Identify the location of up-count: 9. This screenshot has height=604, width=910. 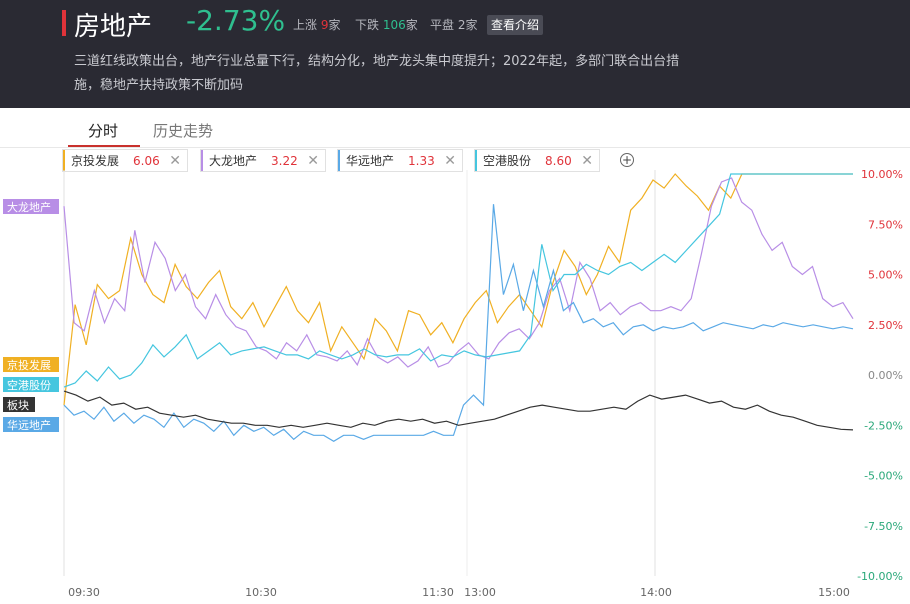
(324, 25).